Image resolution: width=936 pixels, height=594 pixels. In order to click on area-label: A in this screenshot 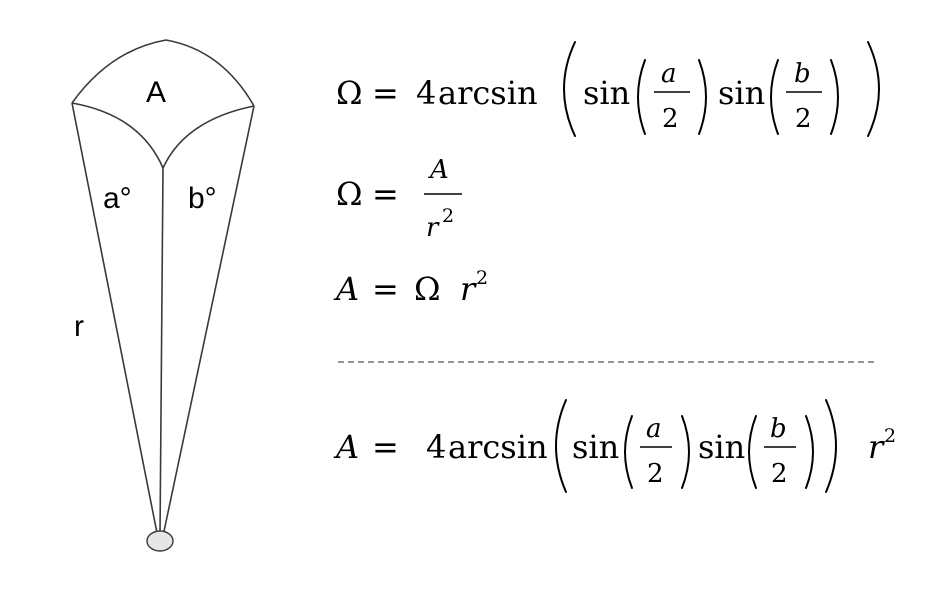, I will do `click(156, 92)`.